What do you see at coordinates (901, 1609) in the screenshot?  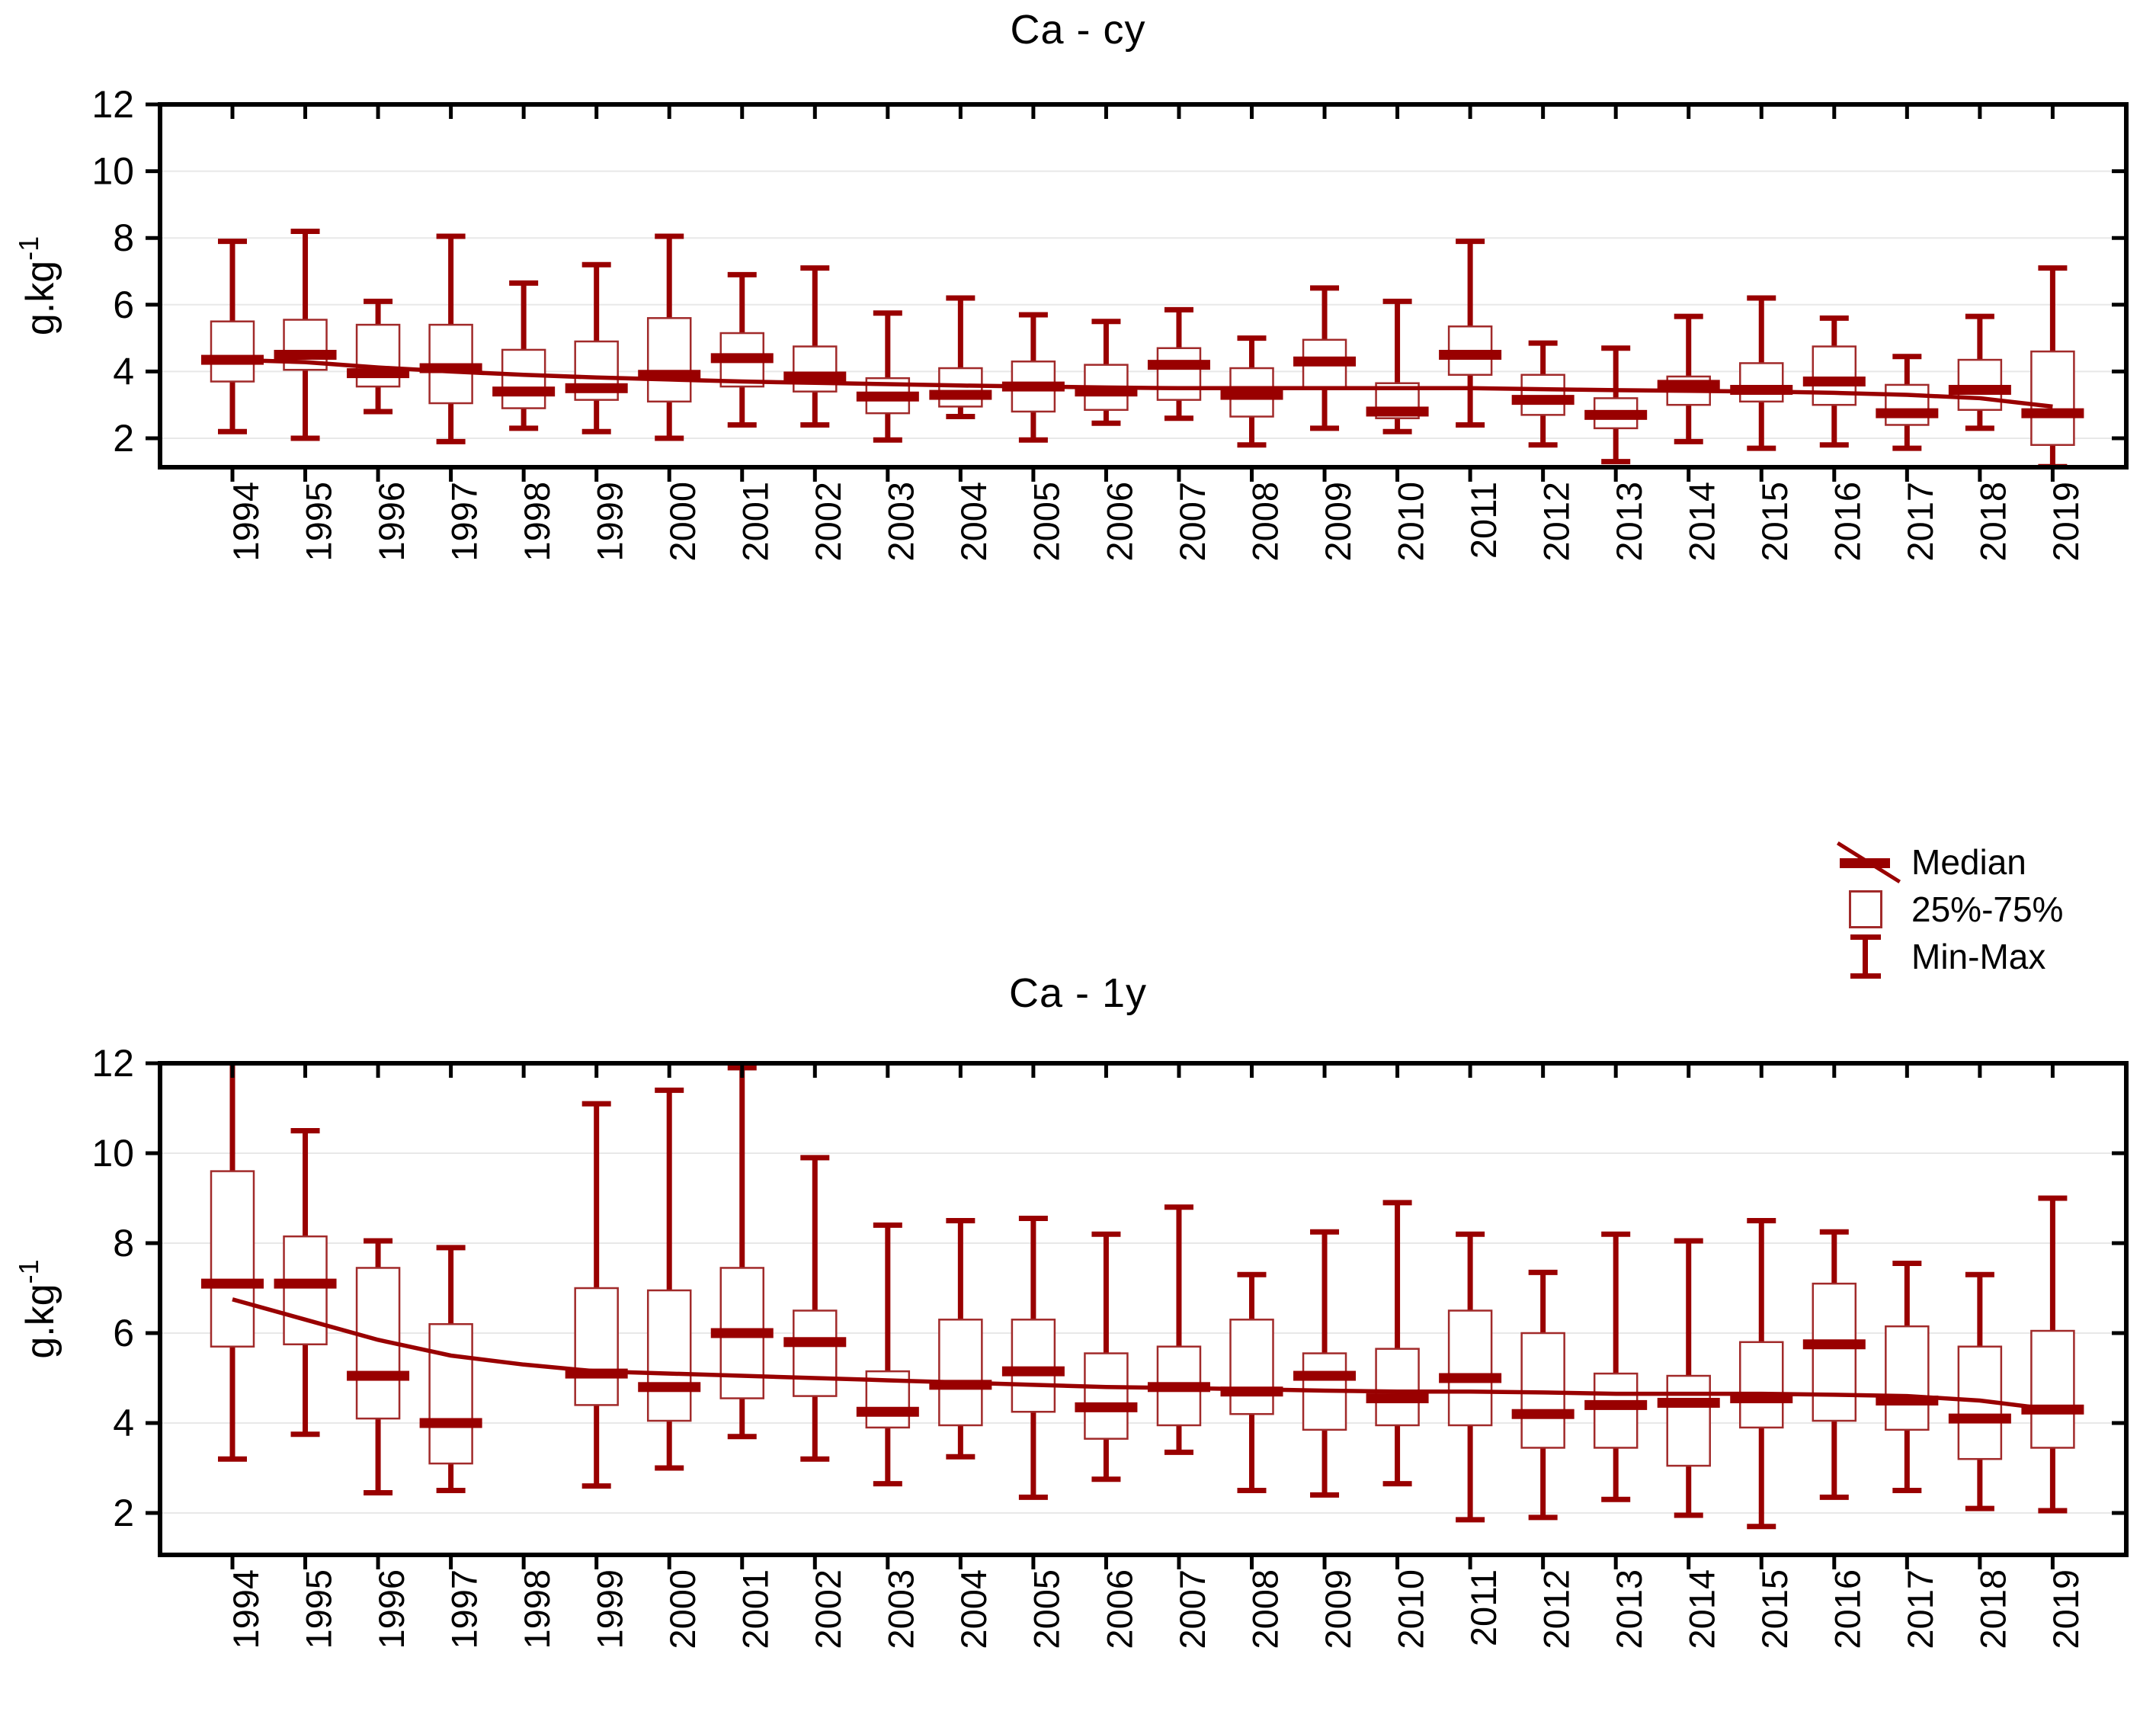 I see `xtick-label-2003: 2003` at bounding box center [901, 1609].